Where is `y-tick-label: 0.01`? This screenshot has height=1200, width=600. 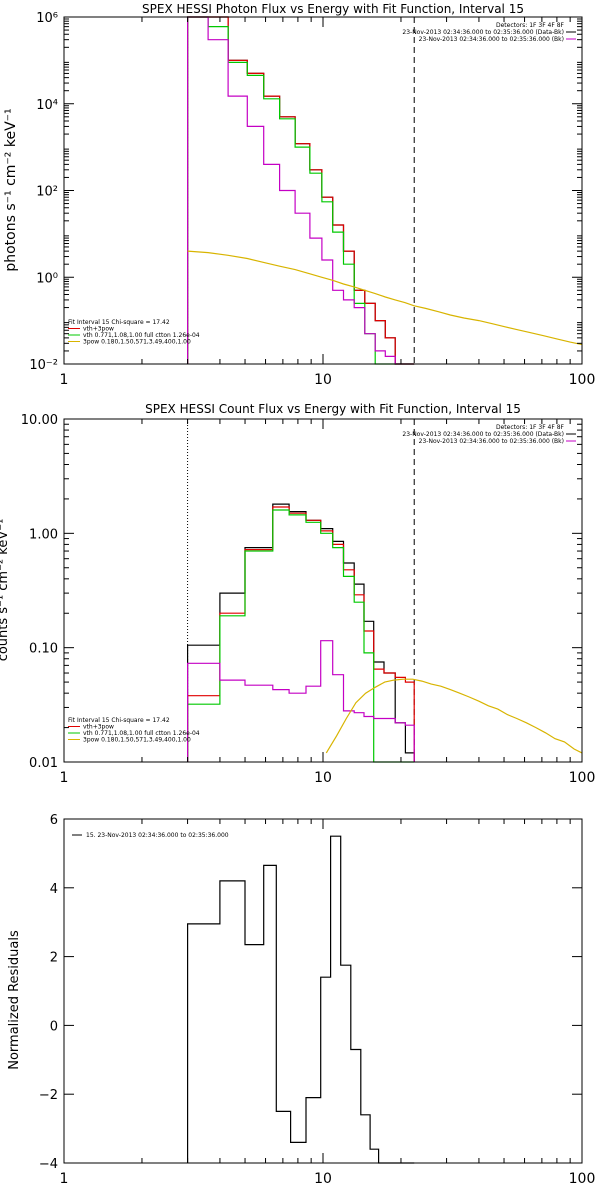
y-tick-label: 0.01 is located at coordinates (43, 763).